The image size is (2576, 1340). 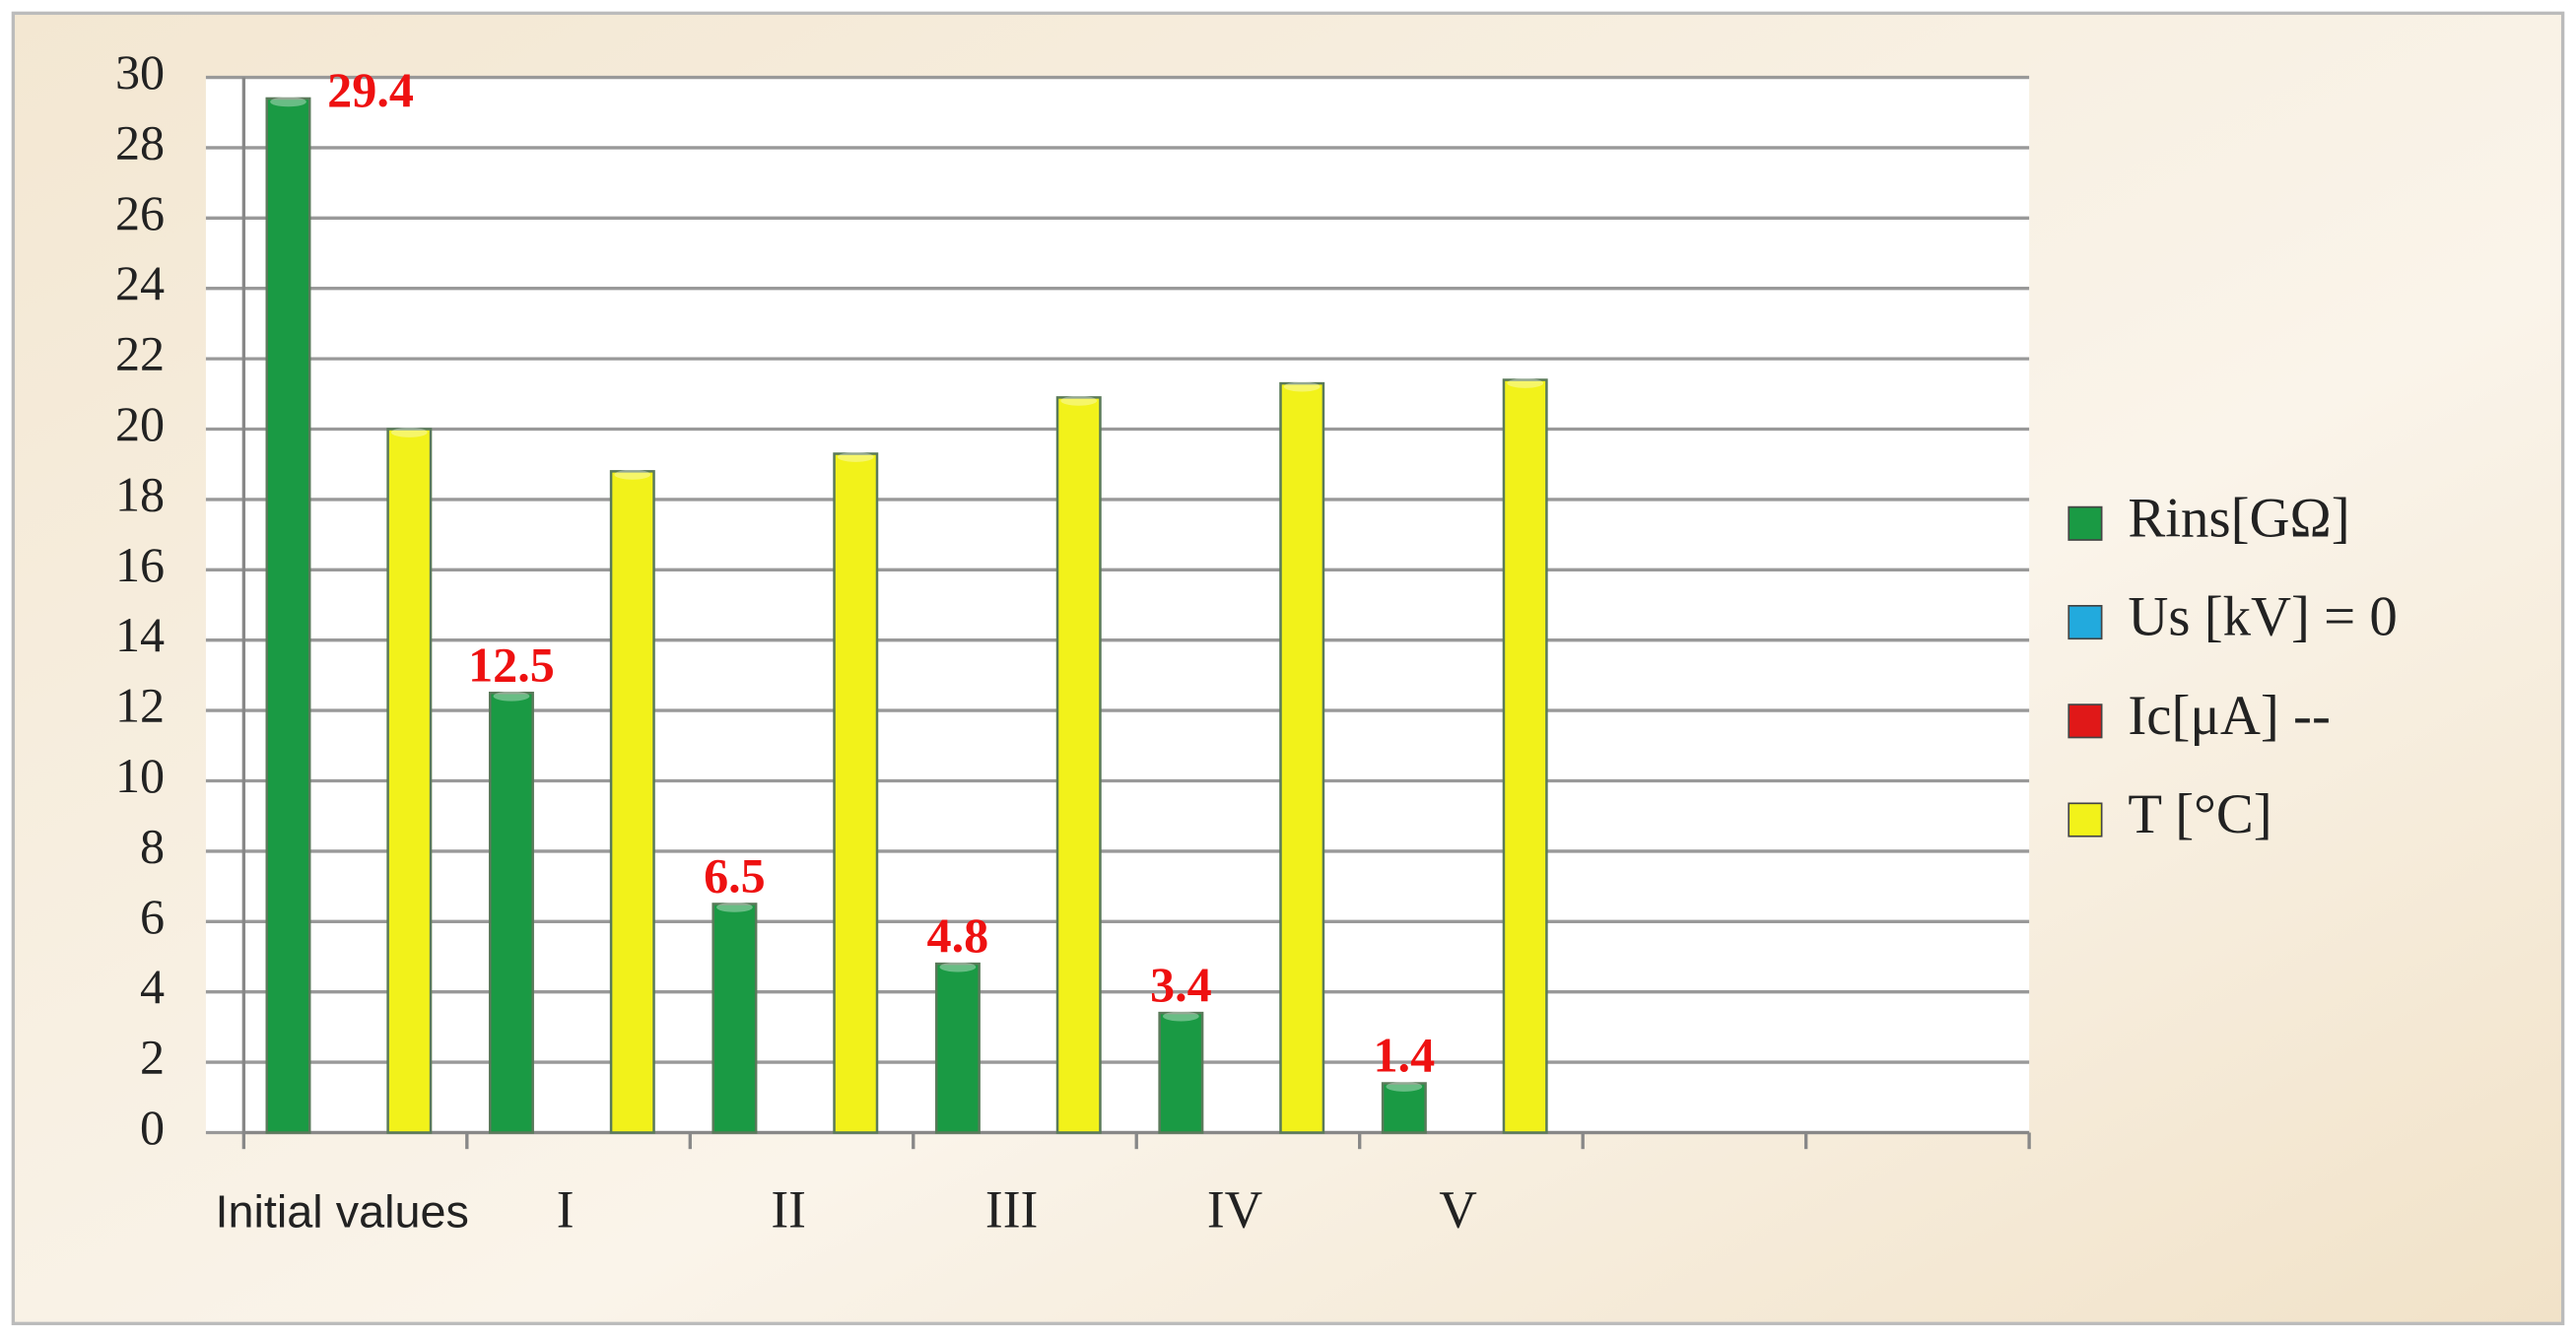 I want to click on y-tick-label: 16, so click(x=140, y=565).